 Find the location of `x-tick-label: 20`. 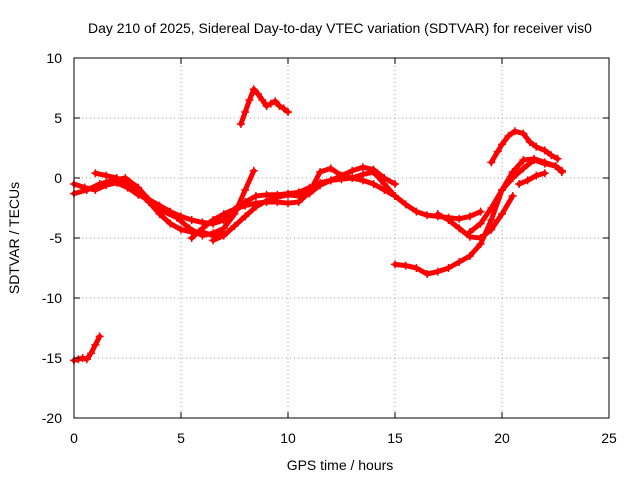

x-tick-label: 20 is located at coordinates (502, 438).